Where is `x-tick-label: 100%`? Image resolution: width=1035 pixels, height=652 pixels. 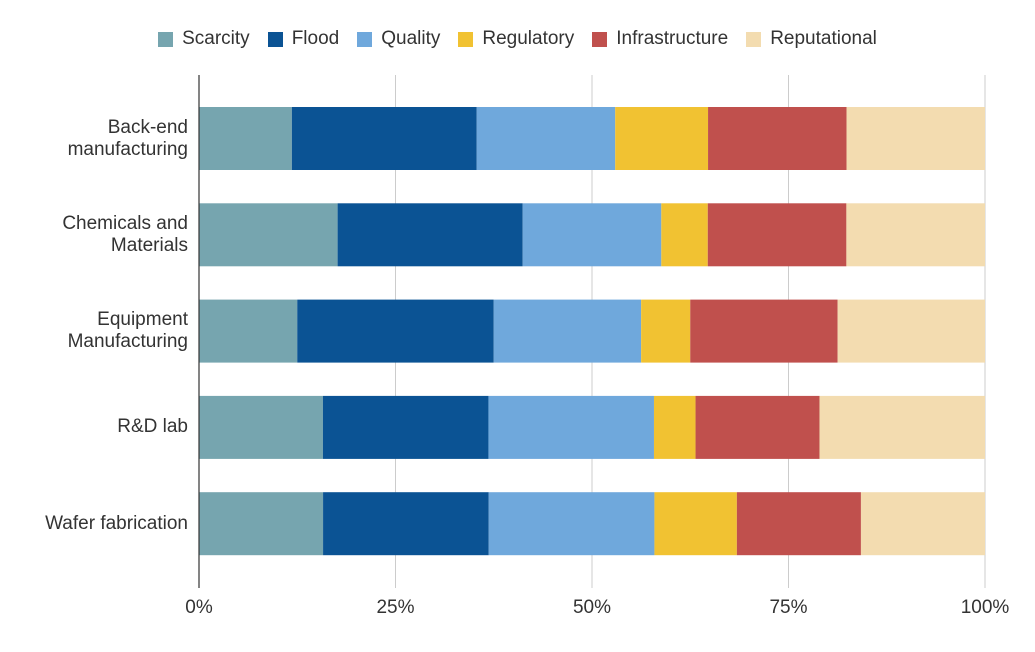
x-tick-label: 100% is located at coordinates (985, 607).